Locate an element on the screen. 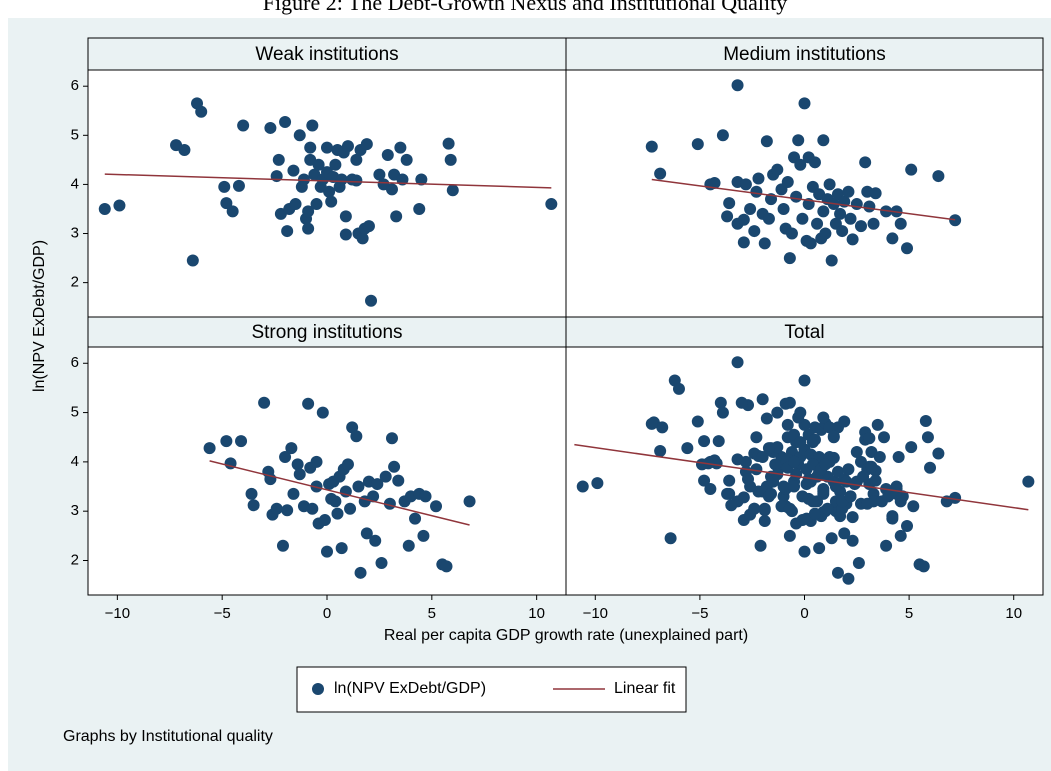 This screenshot has height=771, width=1051. y-tick-label: 2 is located at coordinates (75, 559).